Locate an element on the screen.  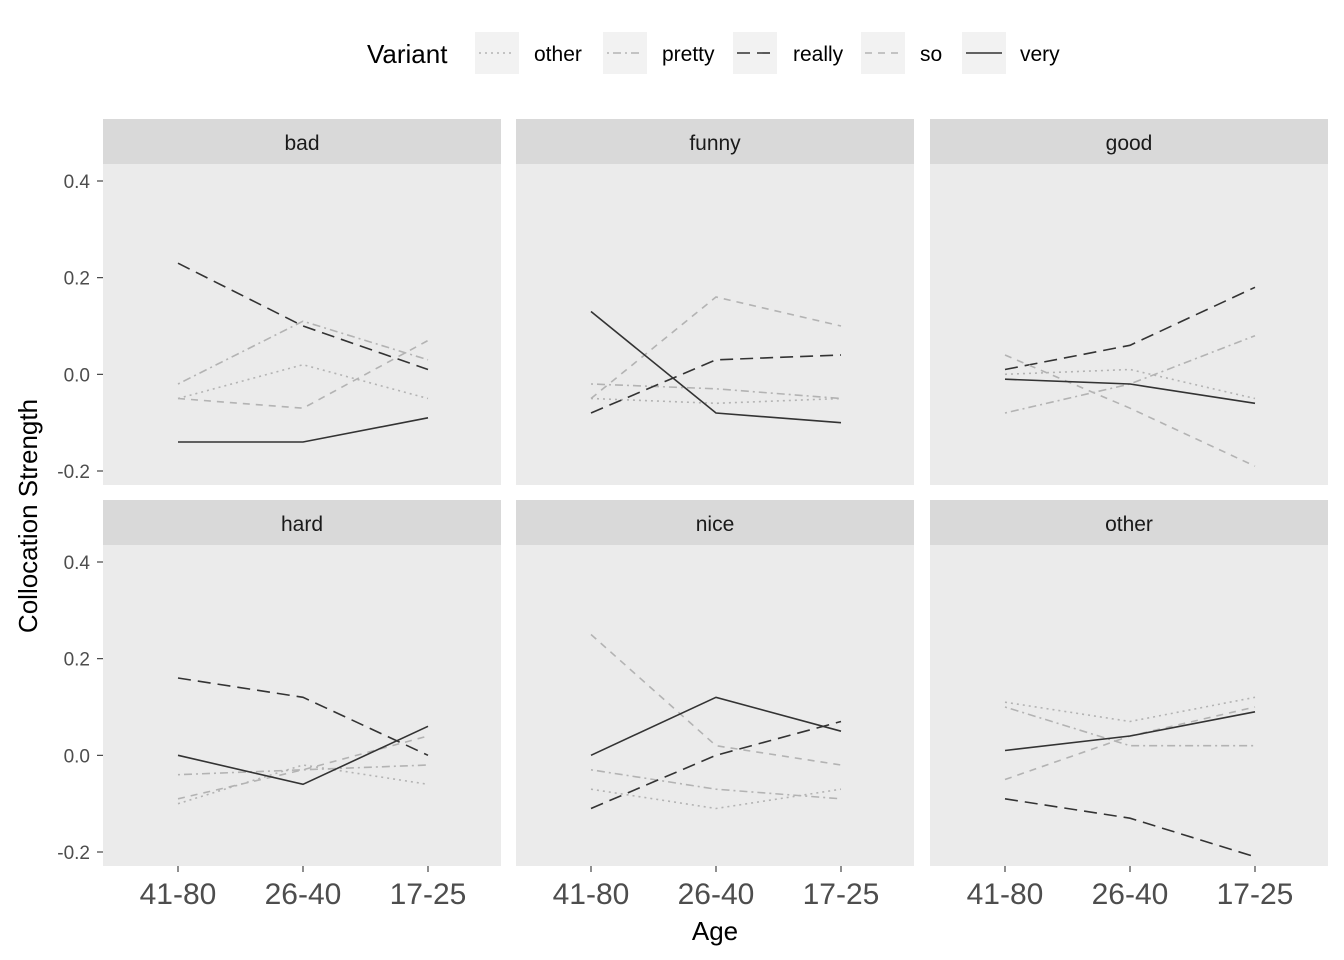
legend-label: very is located at coordinates (1040, 54).